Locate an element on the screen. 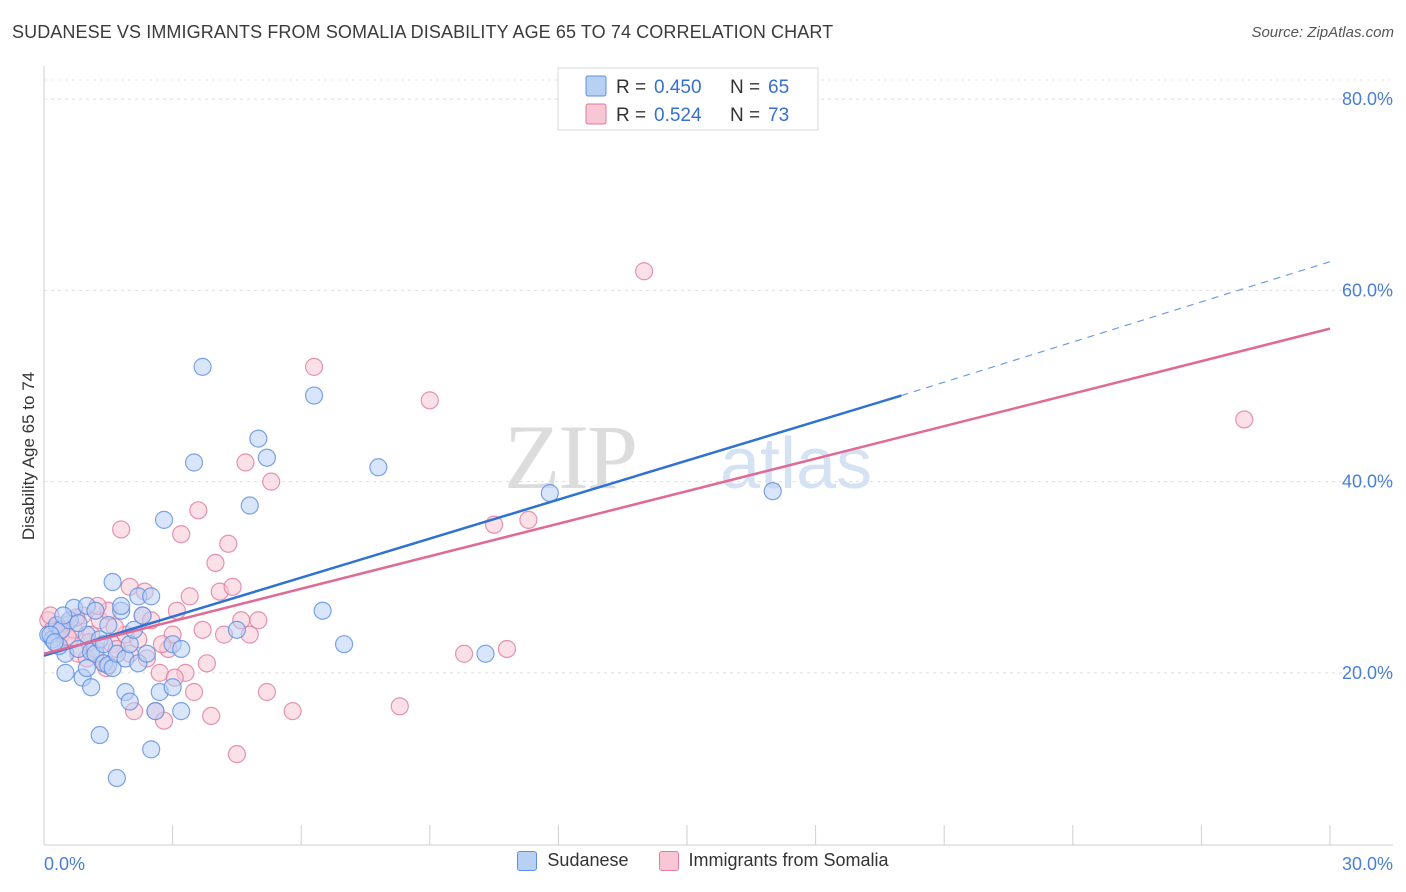 Image resolution: width=1406 pixels, height=892 pixels. trend-line-sudanese-extension is located at coordinates (1116, 329).